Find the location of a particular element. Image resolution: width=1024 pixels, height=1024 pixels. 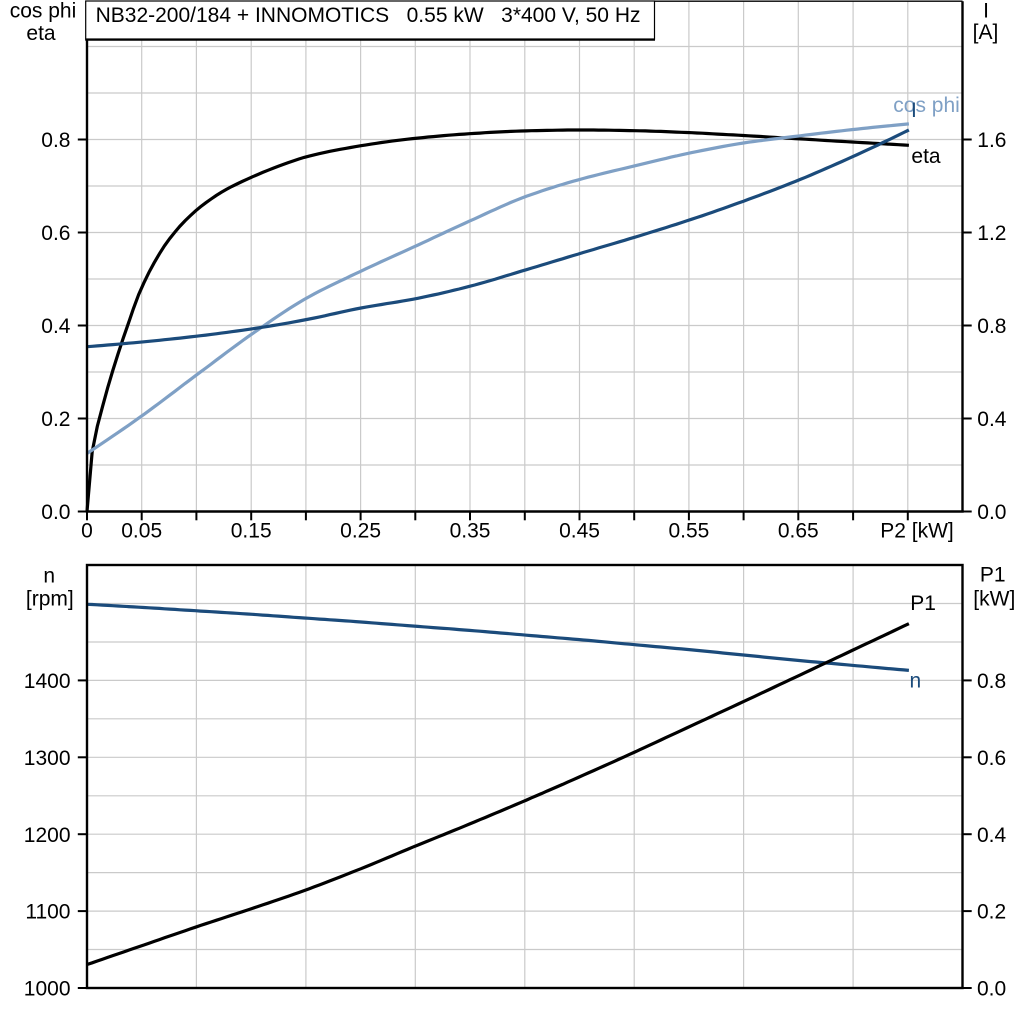

svg-text: 0.55 is located at coordinates (688, 531).